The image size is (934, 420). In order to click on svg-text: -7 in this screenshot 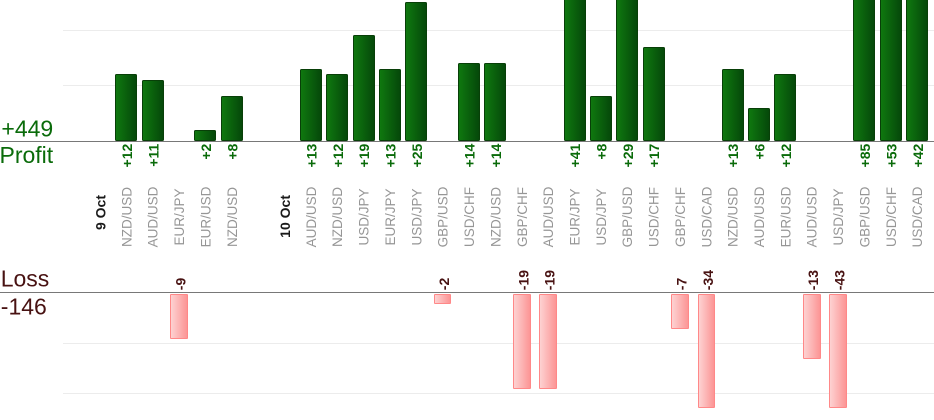, I will do `click(681, 284)`.